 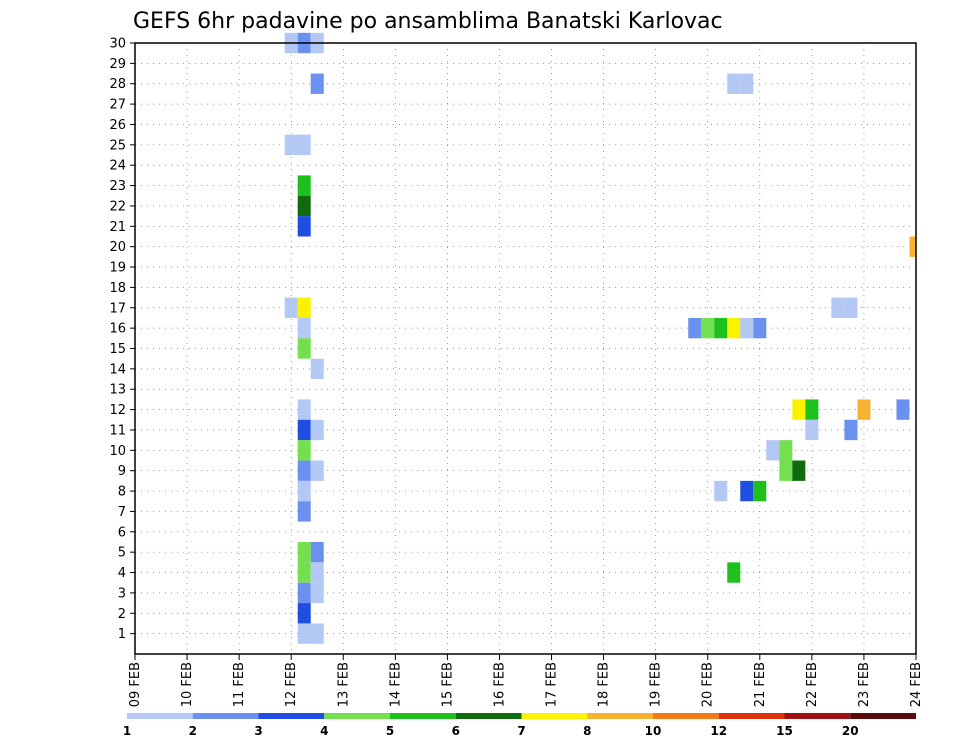 I want to click on y-tick-label: 4, so click(x=122, y=573).